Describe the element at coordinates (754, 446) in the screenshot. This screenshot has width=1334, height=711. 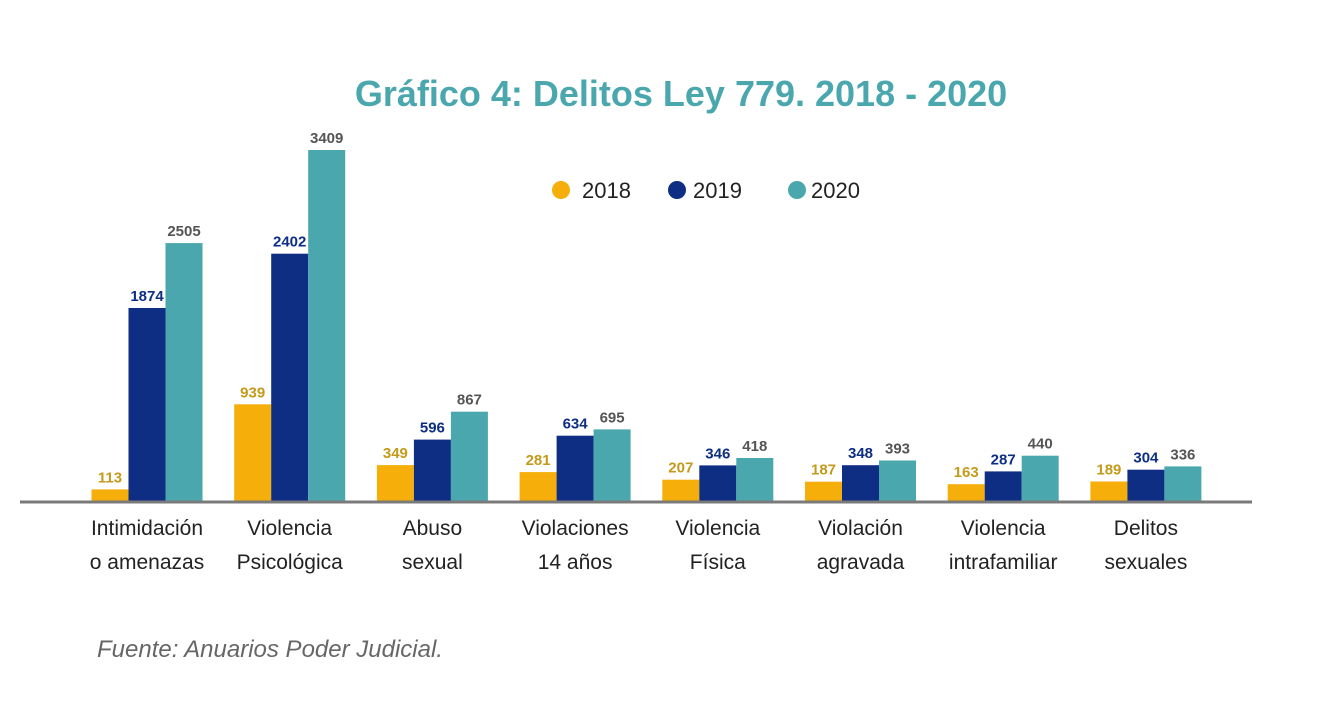
I see `value-label-2020-4: 418` at that location.